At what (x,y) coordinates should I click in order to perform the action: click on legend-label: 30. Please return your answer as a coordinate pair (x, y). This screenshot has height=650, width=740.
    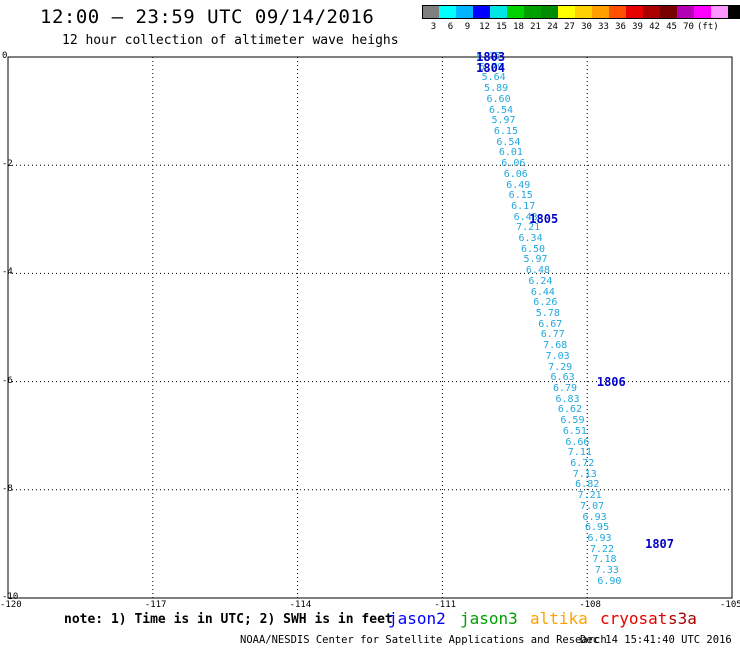
    Looking at the image, I should click on (586, 27).